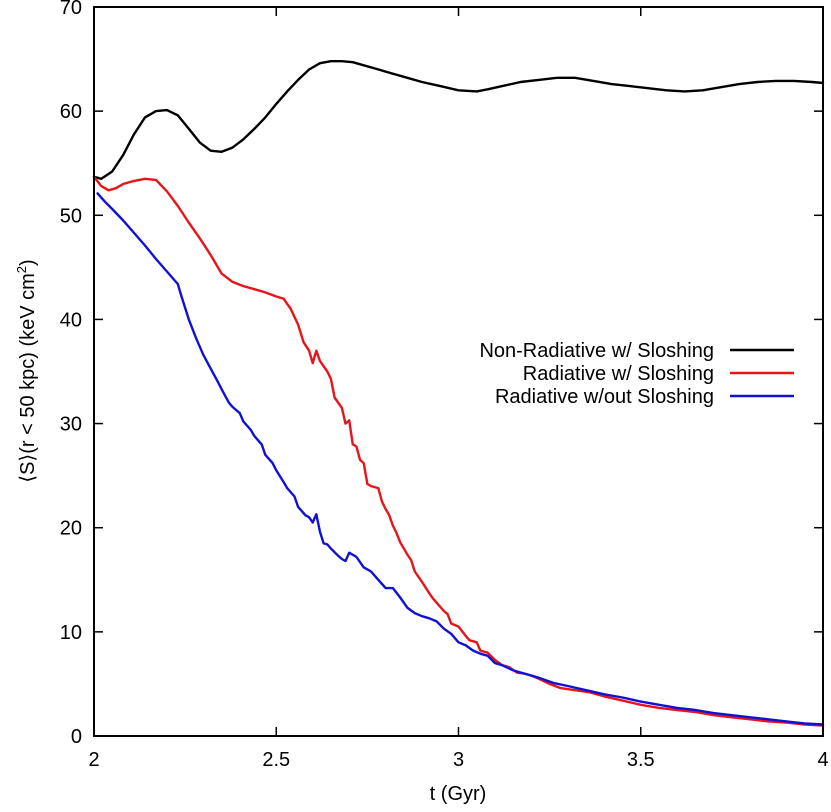 The height and width of the screenshot is (812, 831). What do you see at coordinates (604, 397) in the screenshot?
I see `legend-label: Radiative w/out Sloshing` at bounding box center [604, 397].